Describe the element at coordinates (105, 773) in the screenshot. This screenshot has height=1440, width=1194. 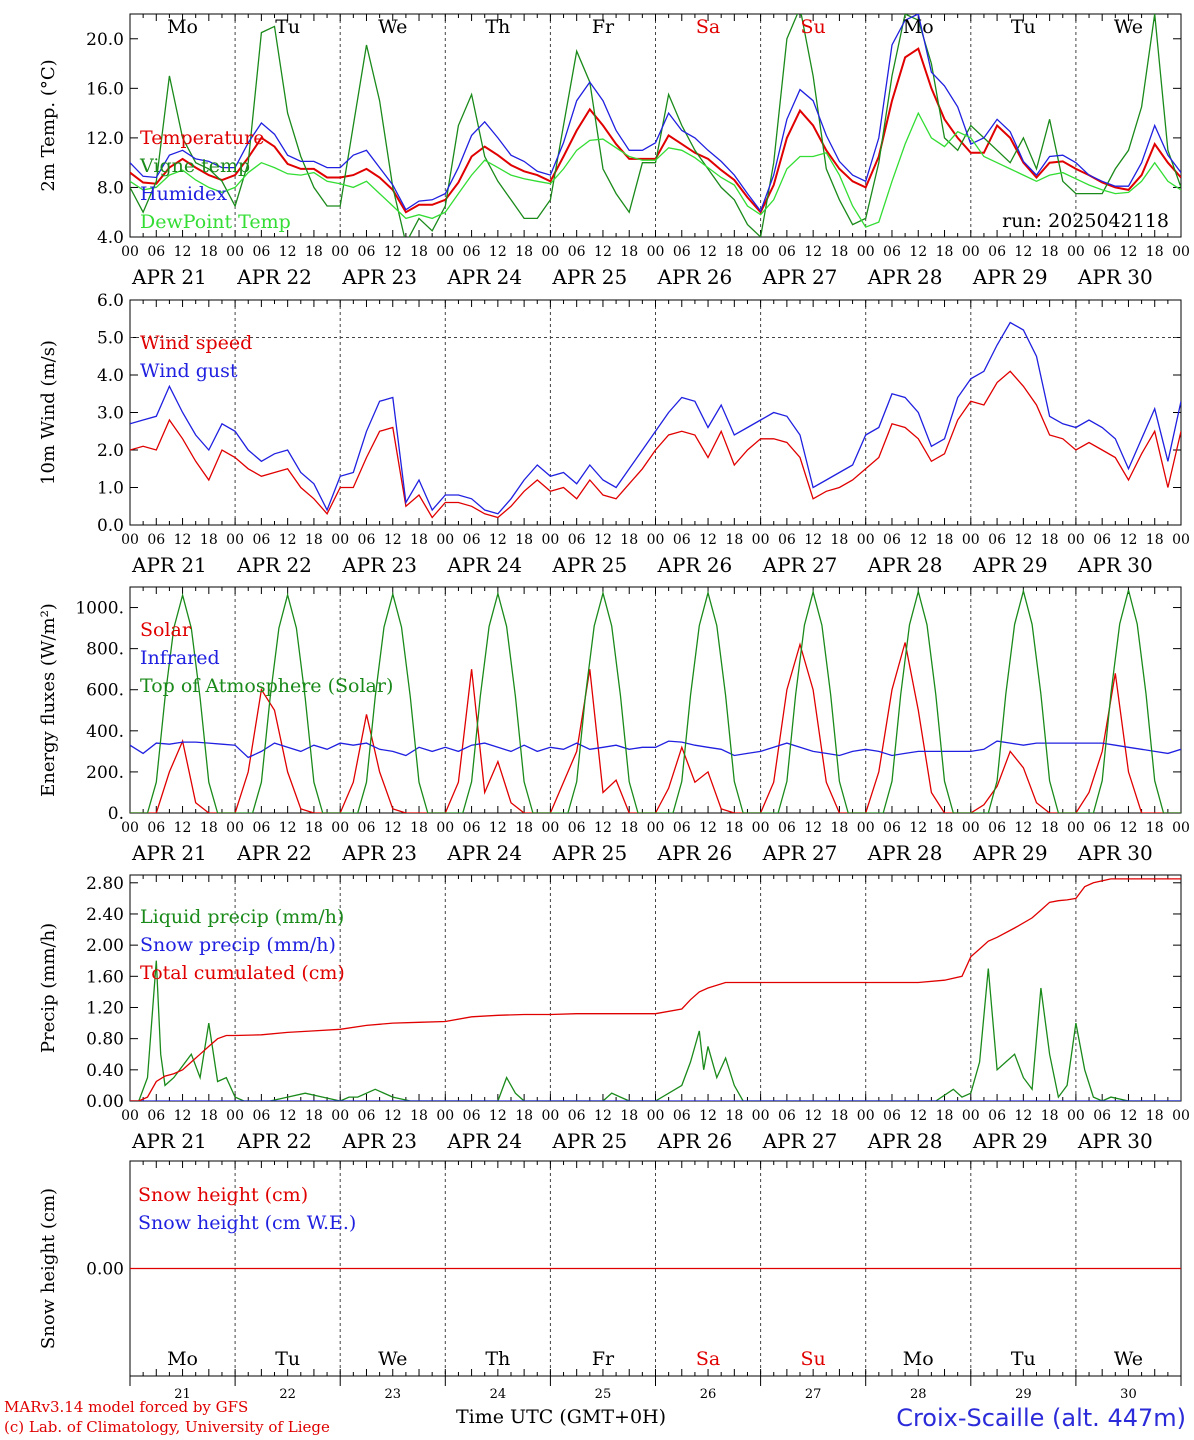
I see `y-tick-label: 200.` at that location.